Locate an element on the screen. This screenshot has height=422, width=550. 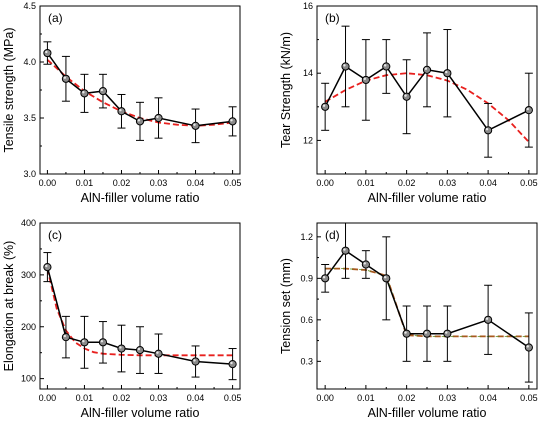
panel-label: (a) is located at coordinates (55, 18).